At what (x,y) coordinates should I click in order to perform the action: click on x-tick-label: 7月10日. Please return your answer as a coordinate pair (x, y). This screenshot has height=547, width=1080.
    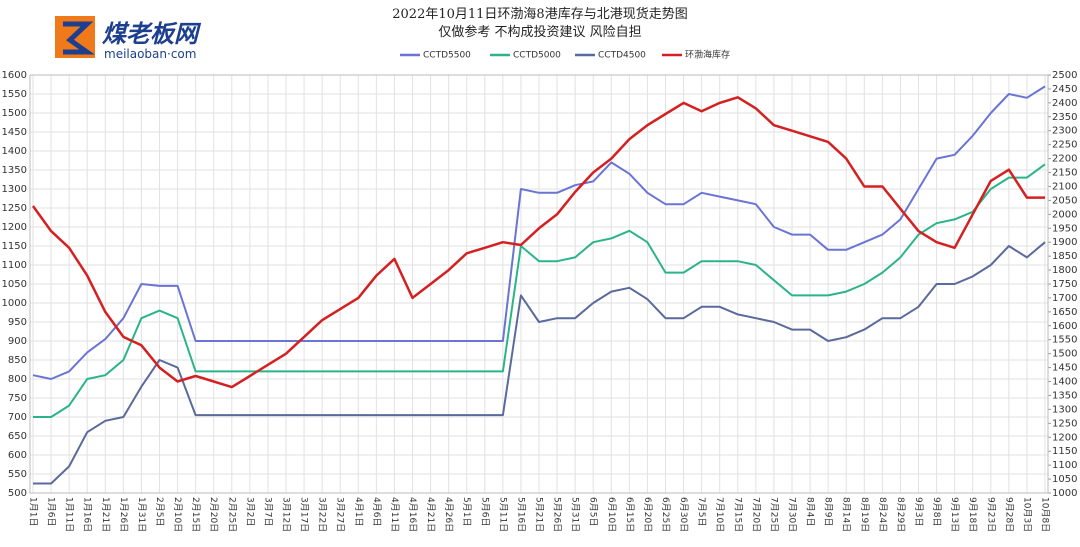
    Looking at the image, I should click on (719, 514).